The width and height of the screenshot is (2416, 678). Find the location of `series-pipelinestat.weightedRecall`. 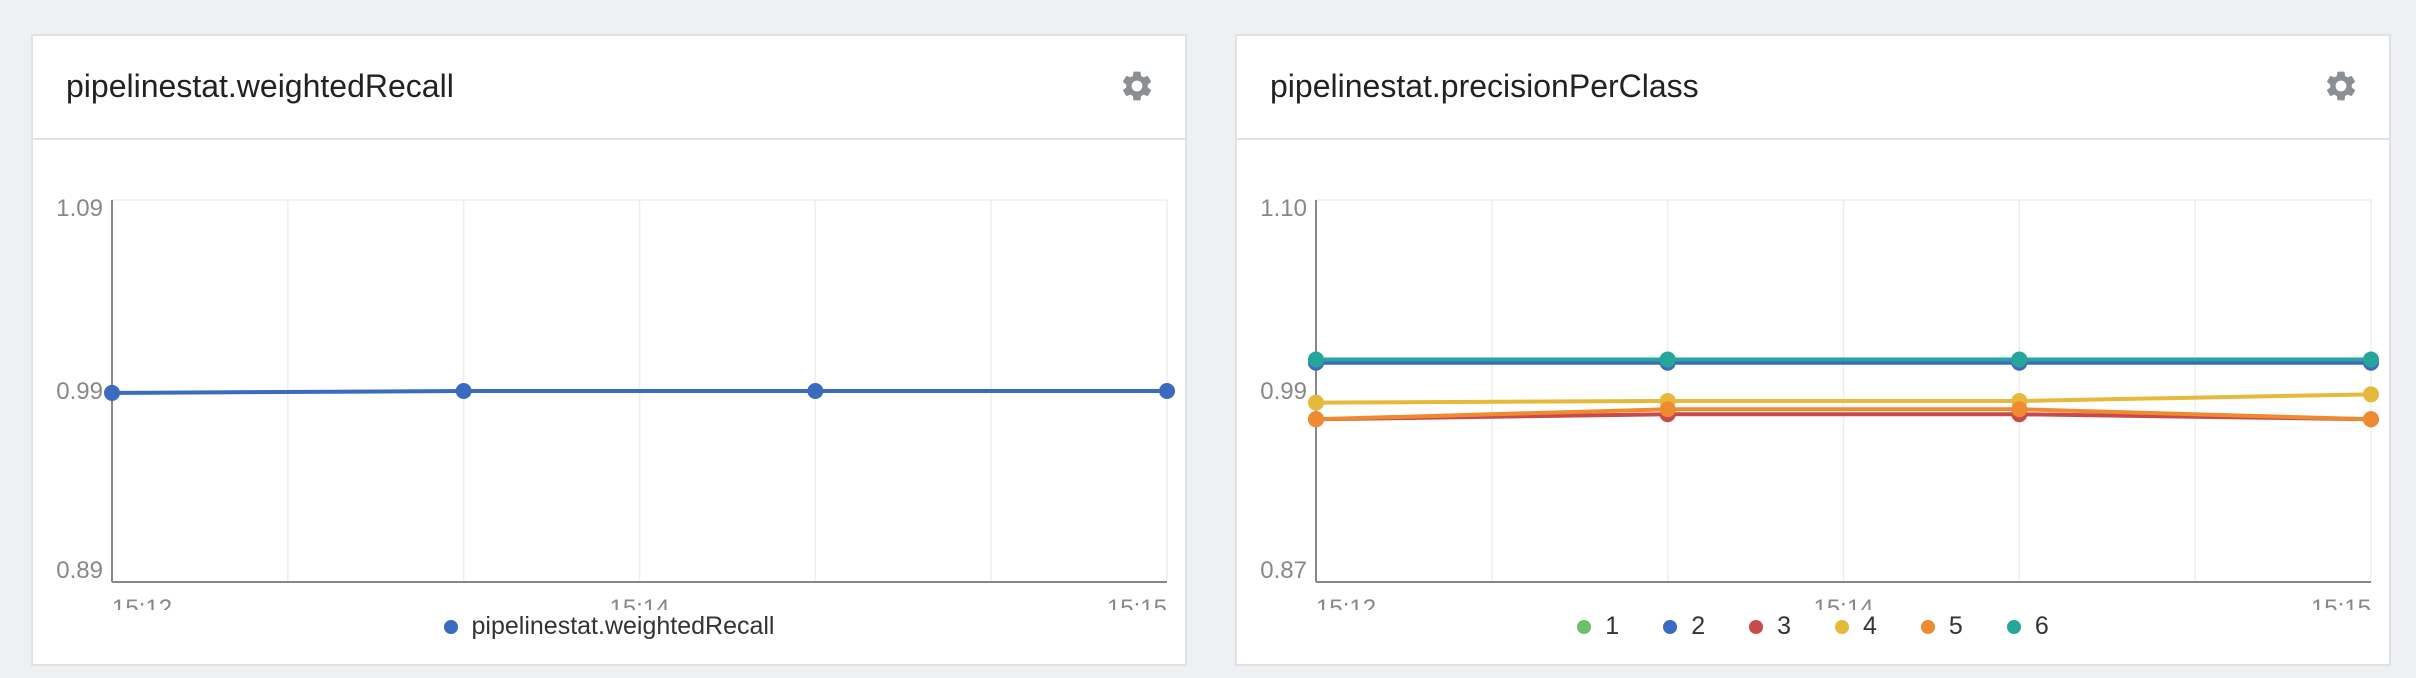

series-pipelinestat.weightedRecall is located at coordinates (639, 392).